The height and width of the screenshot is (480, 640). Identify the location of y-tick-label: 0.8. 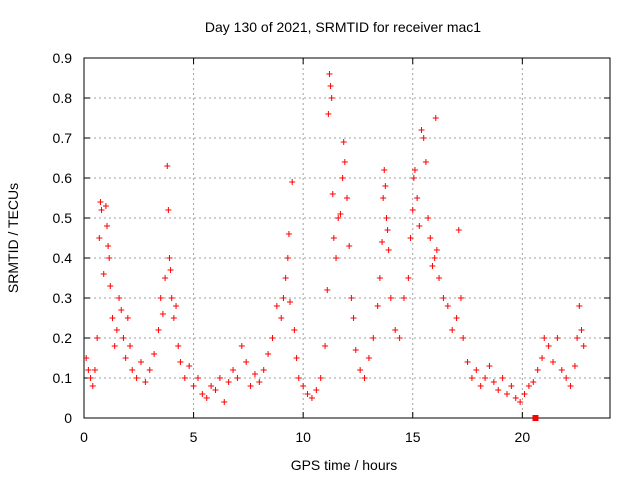
(63, 98).